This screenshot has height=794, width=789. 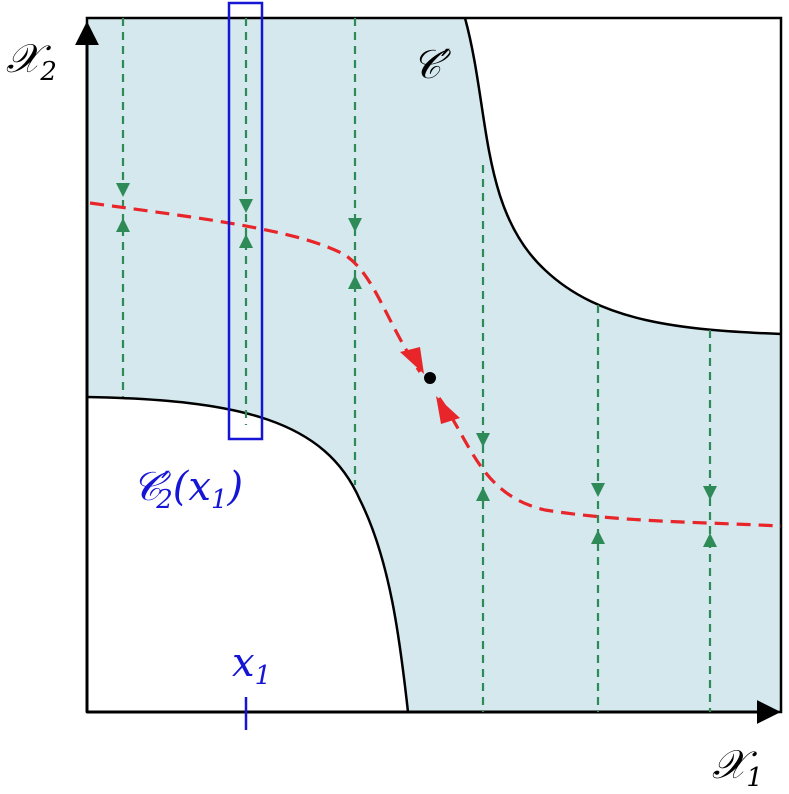 I want to click on region-label: 𝒞′, so click(x=431, y=65).